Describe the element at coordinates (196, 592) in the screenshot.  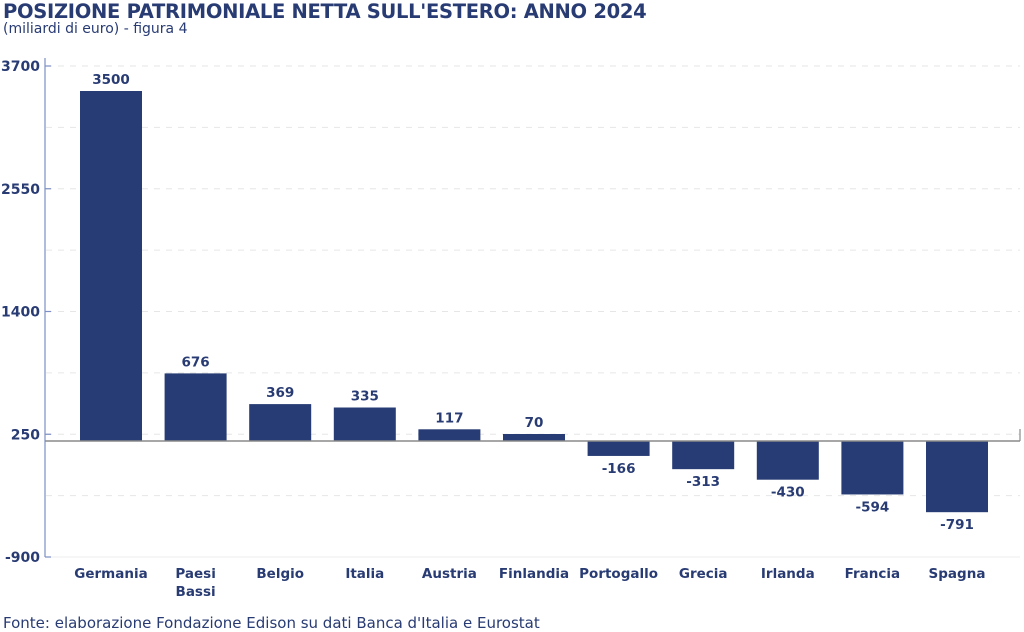
I see `x-tick-label: Bassi` at that location.